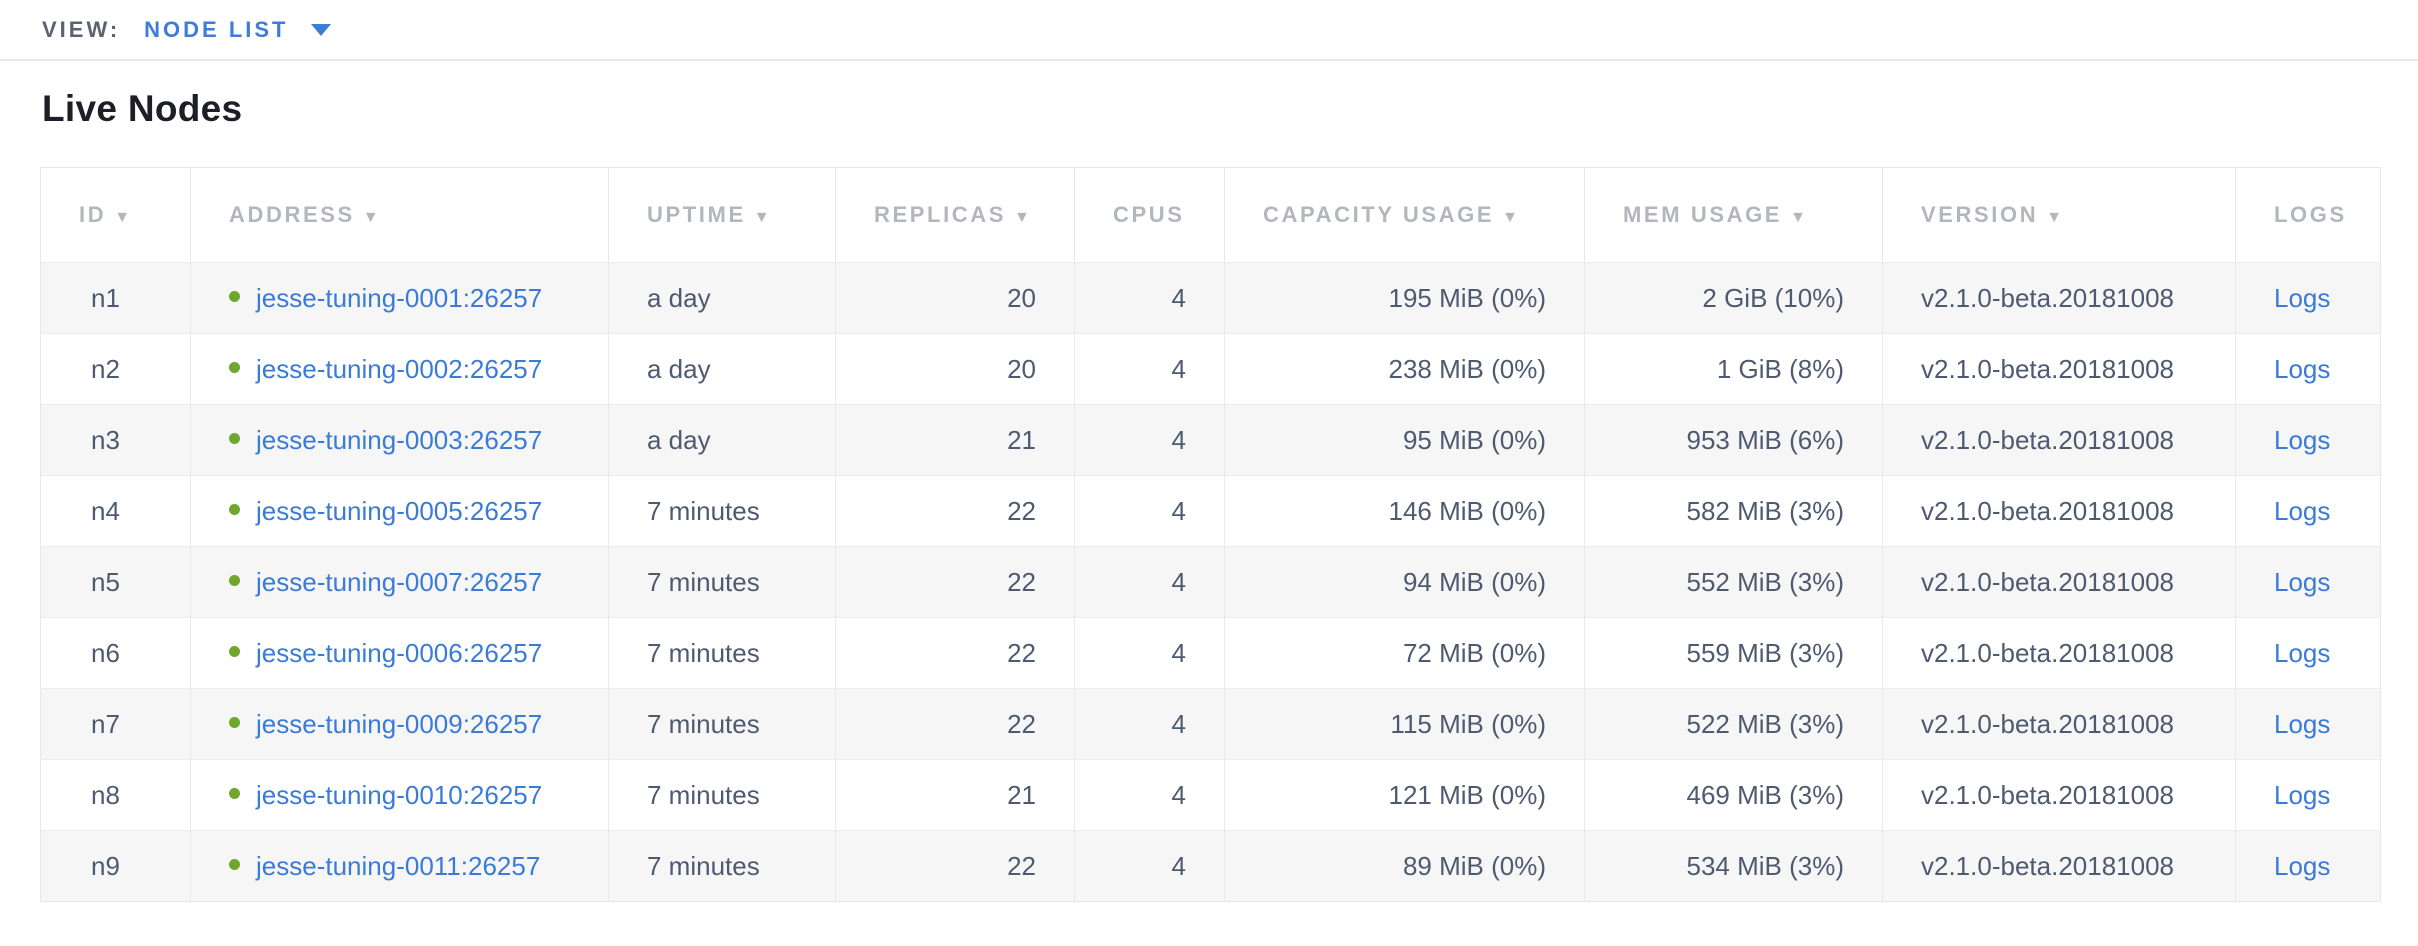  I want to click on node-id-cell: n5, so click(115, 582).